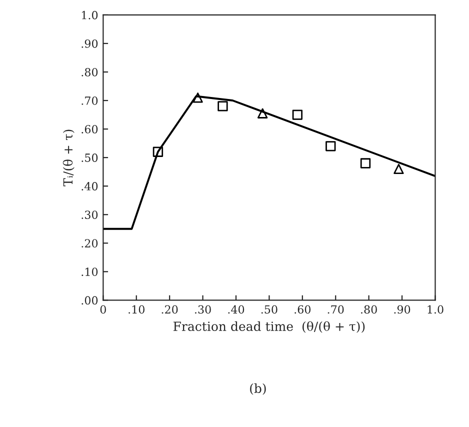  I want to click on y-tick-label: .30, so click(90, 214).